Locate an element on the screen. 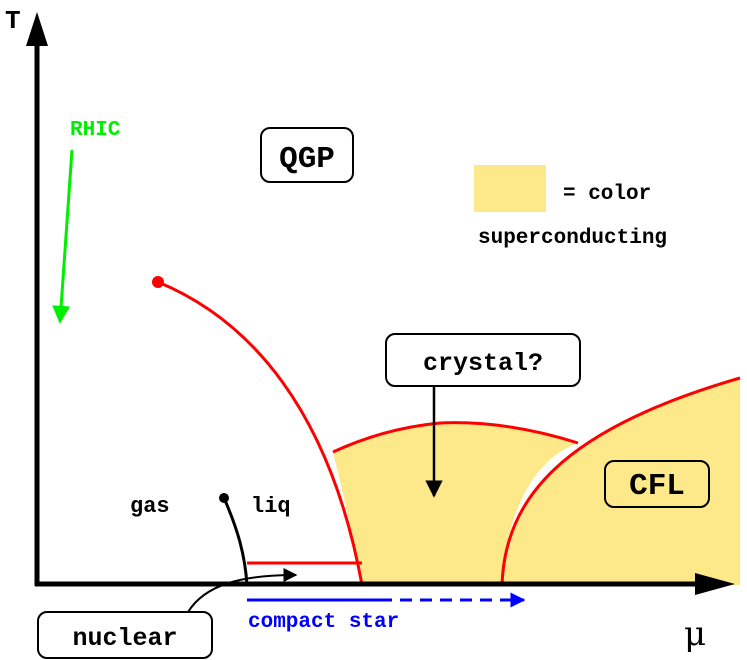 The height and width of the screenshot is (660, 747). rhic-arrow is located at coordinates (63, 236).